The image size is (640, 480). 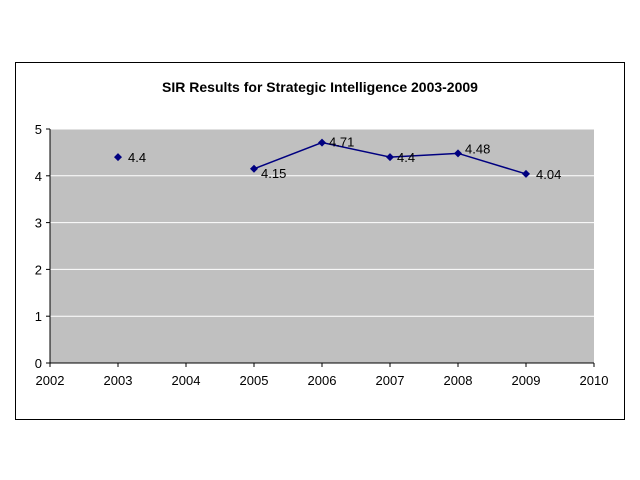 I want to click on x-tick-label: 2007, so click(x=390, y=380).